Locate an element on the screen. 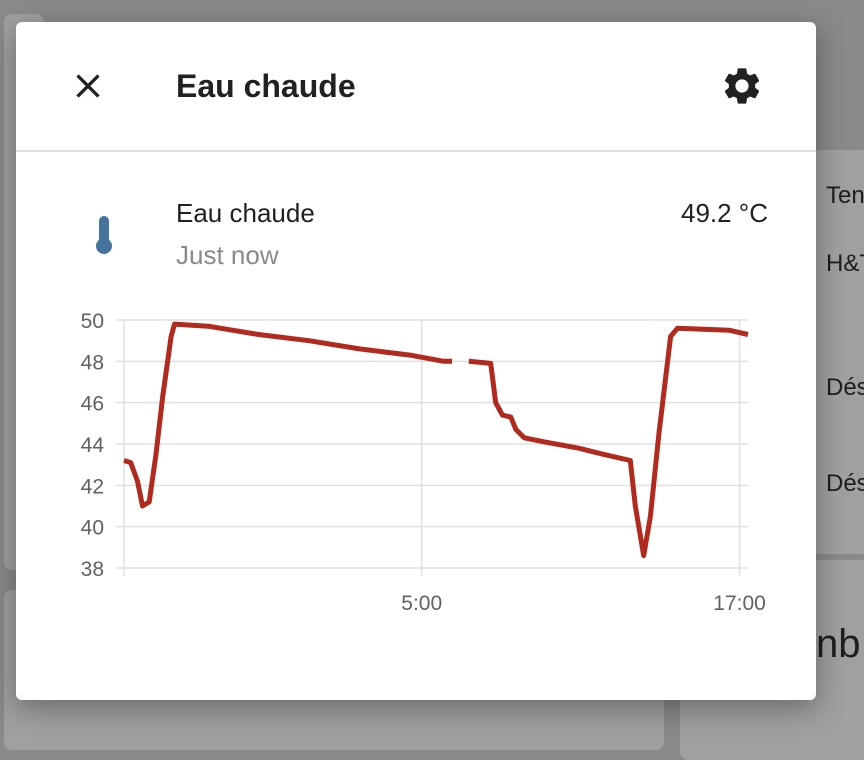 The height and width of the screenshot is (760, 864). dialog-title: Eau chaude is located at coordinates (266, 86).